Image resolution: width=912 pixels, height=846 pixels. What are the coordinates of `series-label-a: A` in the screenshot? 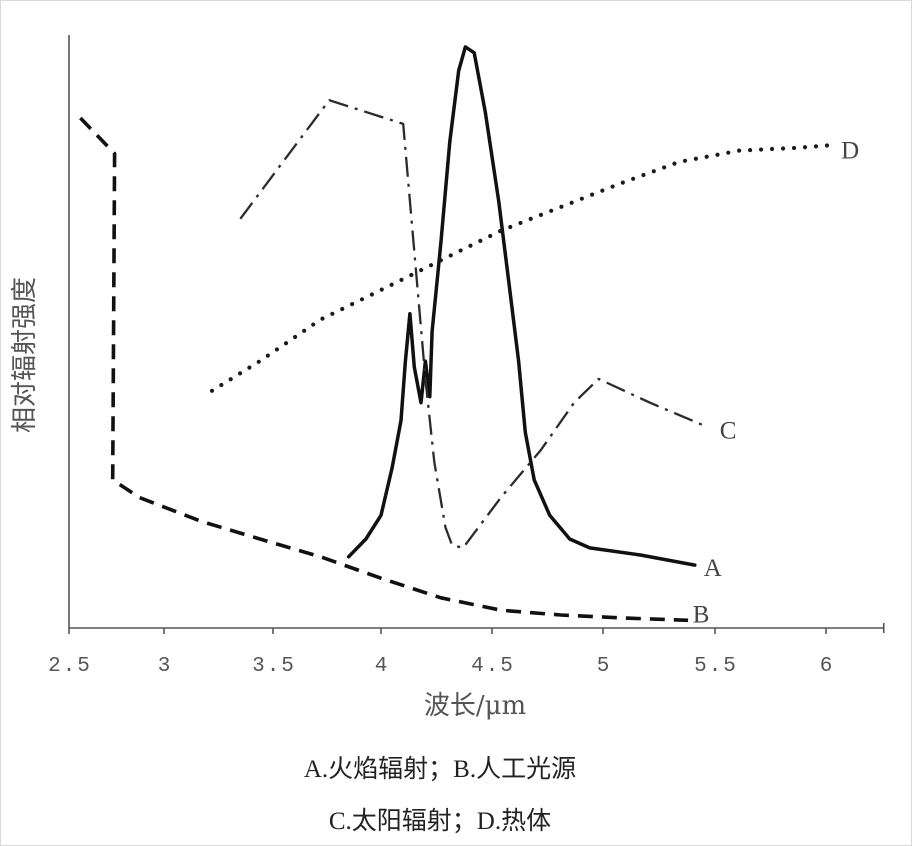 It's located at (713, 568).